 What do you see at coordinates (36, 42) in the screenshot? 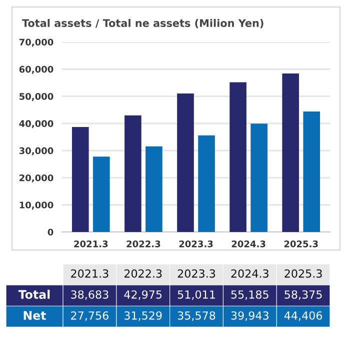
I see `y-tick-label: 70,000` at bounding box center [36, 42].